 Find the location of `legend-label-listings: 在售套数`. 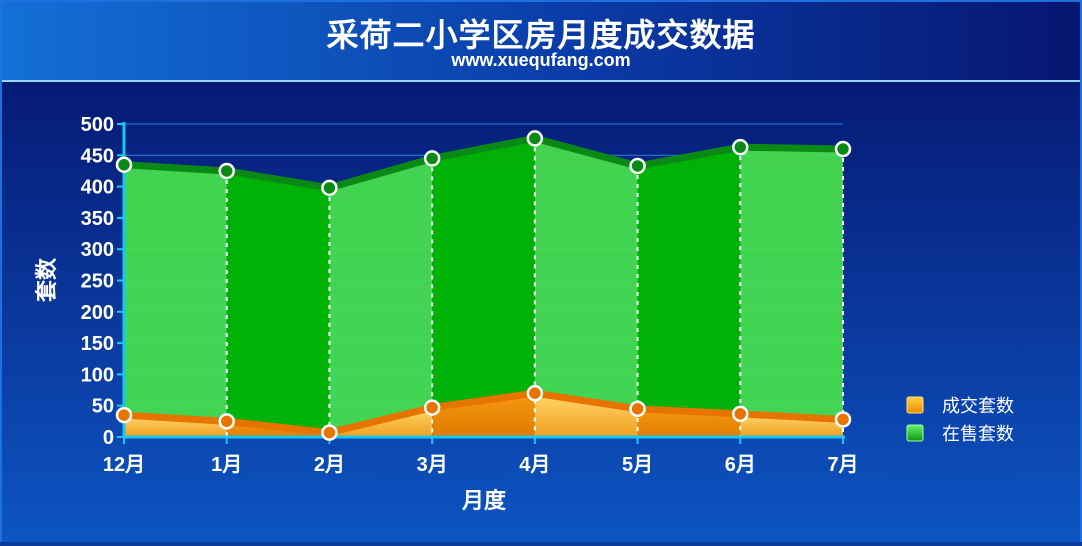

legend-label-listings: 在售套数 is located at coordinates (978, 434).